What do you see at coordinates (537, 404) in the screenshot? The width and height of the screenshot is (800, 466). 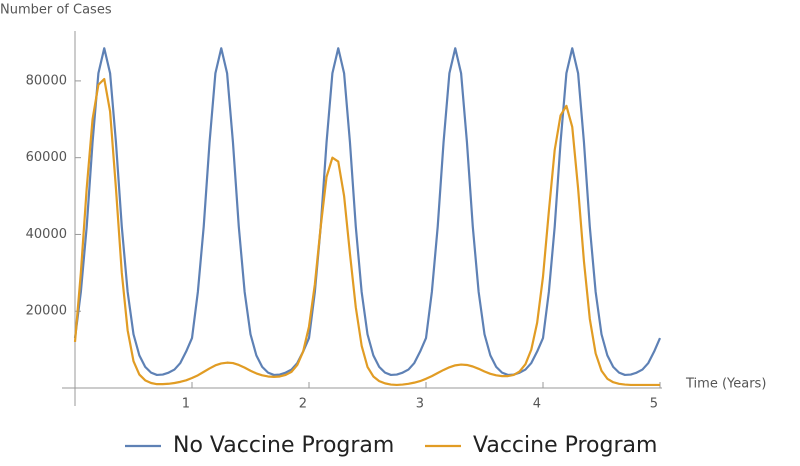 I see `x-tick-label: 4` at bounding box center [537, 404].